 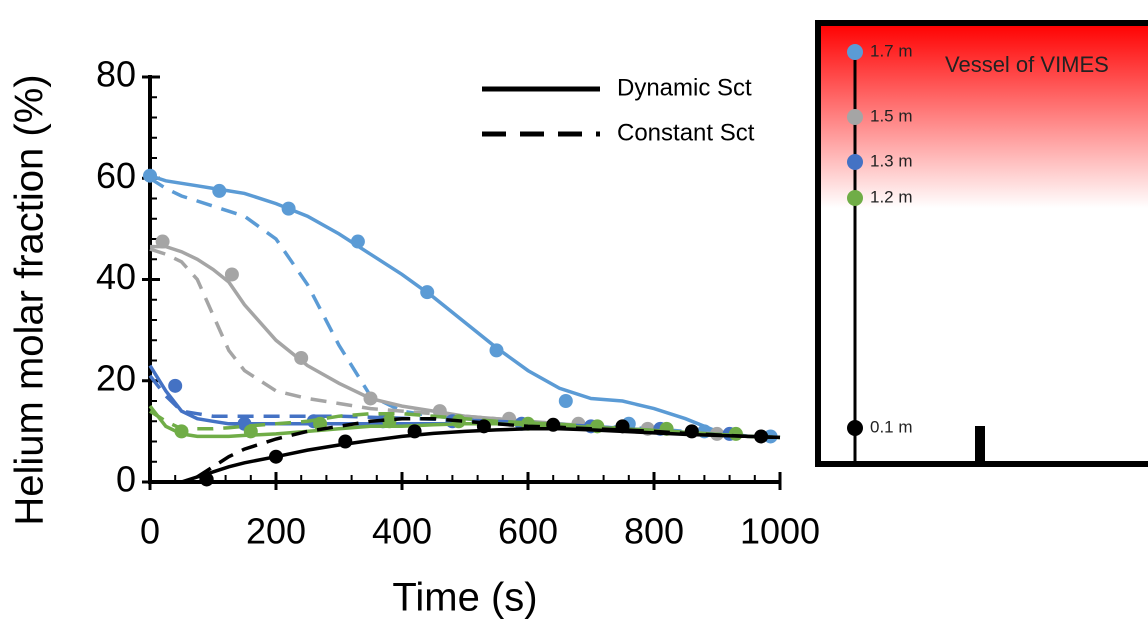 I want to click on x-tick-label: 200, so click(x=276, y=531).